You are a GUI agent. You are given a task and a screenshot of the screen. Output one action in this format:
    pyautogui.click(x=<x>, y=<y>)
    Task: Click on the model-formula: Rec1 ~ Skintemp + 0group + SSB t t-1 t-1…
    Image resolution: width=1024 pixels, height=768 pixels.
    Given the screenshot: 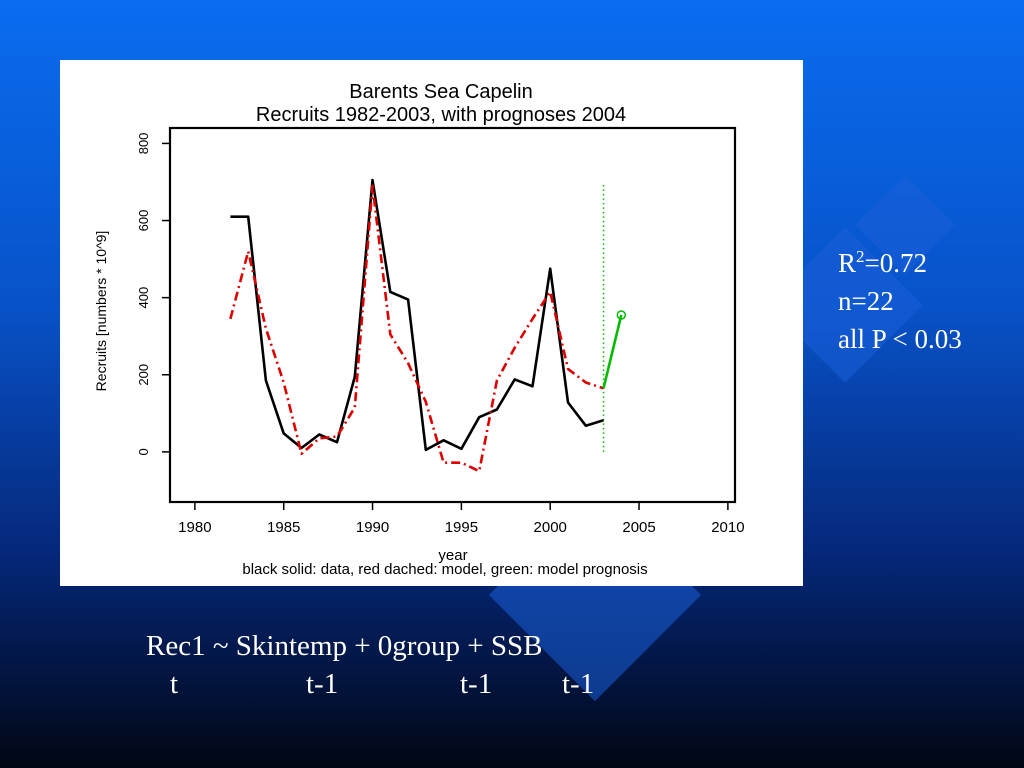 What is the action you would take?
    pyautogui.click(x=406, y=668)
    